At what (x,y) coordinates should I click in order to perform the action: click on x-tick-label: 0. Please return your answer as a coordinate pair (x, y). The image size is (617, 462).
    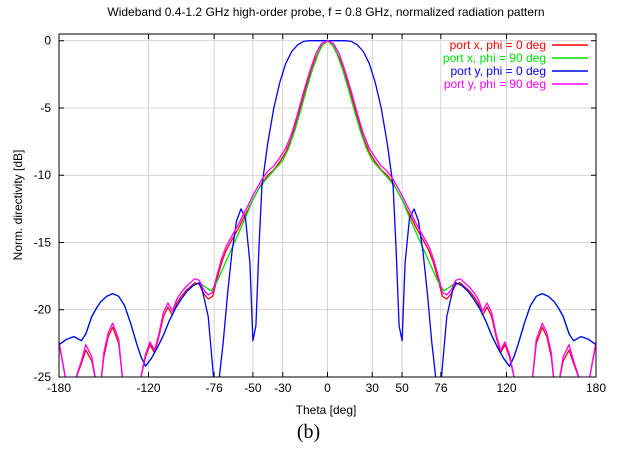
    Looking at the image, I should click on (327, 388).